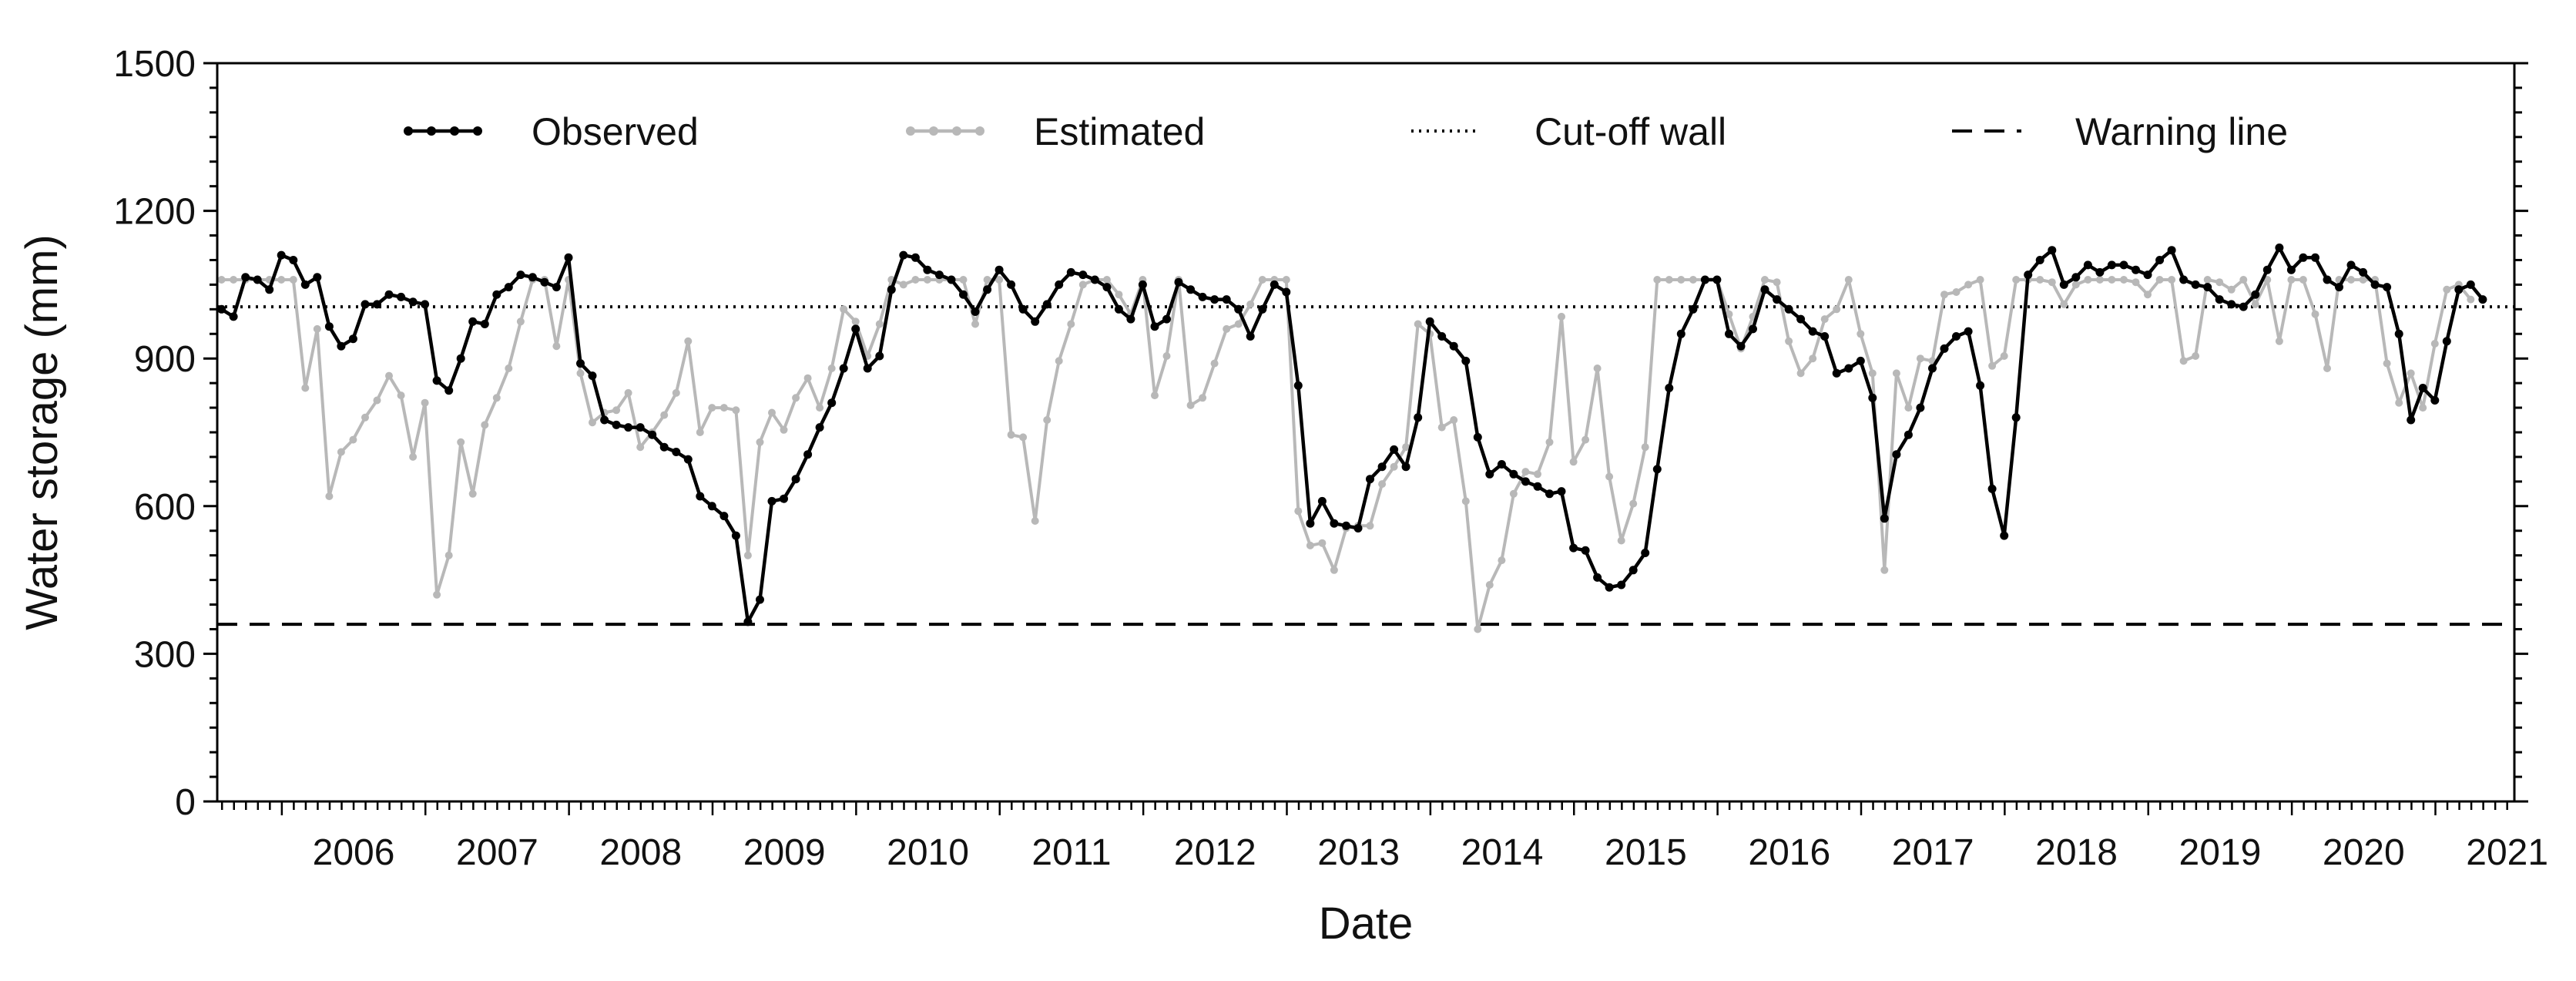 The width and height of the screenshot is (2576, 981). Describe the element at coordinates (1366, 924) in the screenshot. I see `x-axis-title: Date` at that location.